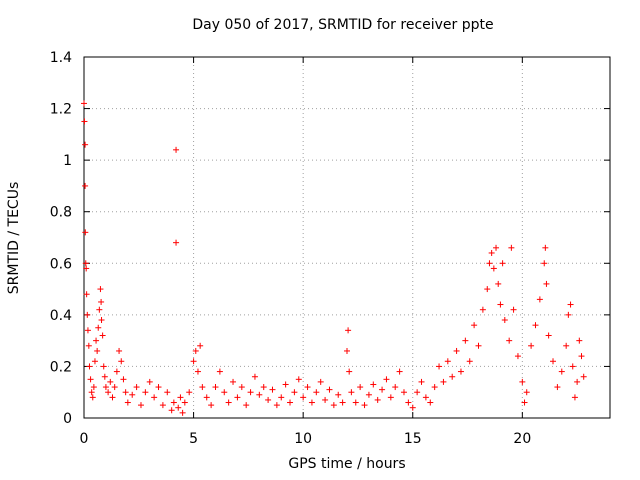  I want to click on x-axis-label: GPS time / hours, so click(347, 464).